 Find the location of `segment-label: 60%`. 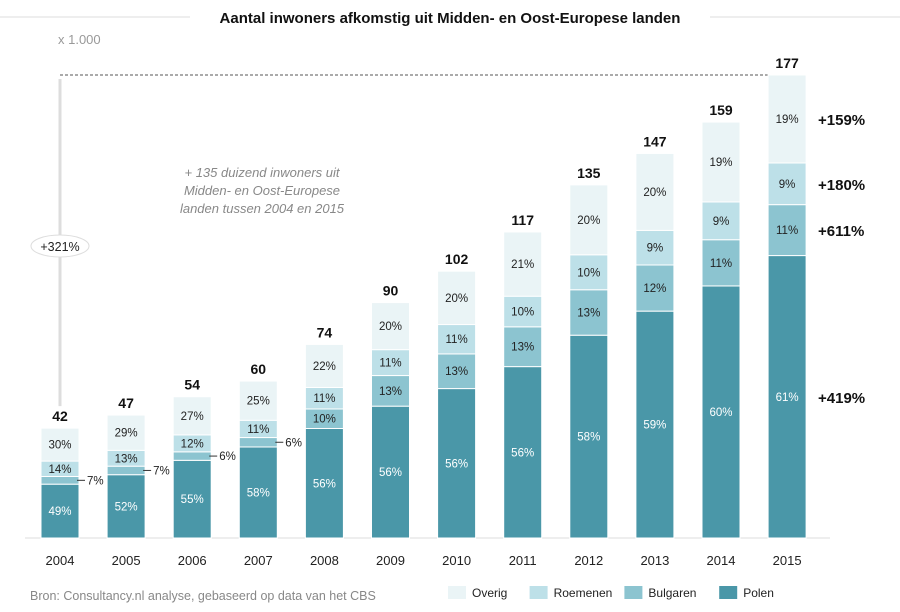

segment-label: 60% is located at coordinates (720, 413).